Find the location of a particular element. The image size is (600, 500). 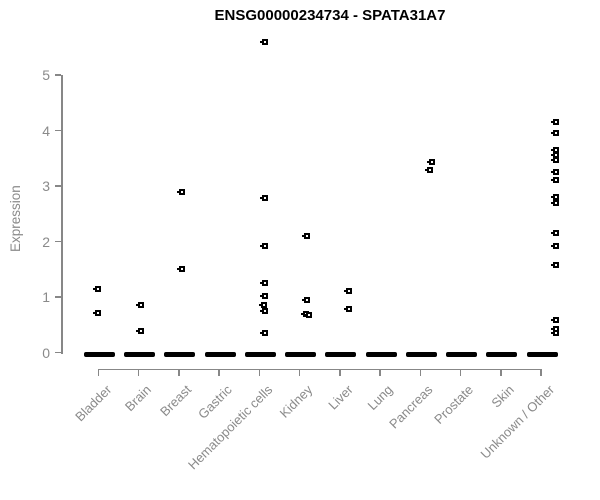

x-category-label: Pancreas is located at coordinates (411, 407).